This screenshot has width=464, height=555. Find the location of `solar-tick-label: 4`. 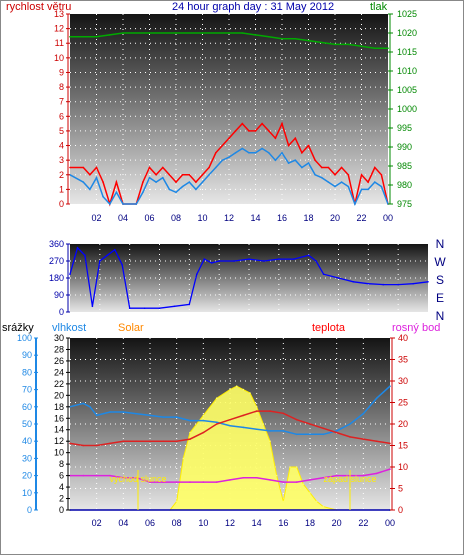

solar-tick-label: 4 is located at coordinates (61, 487).